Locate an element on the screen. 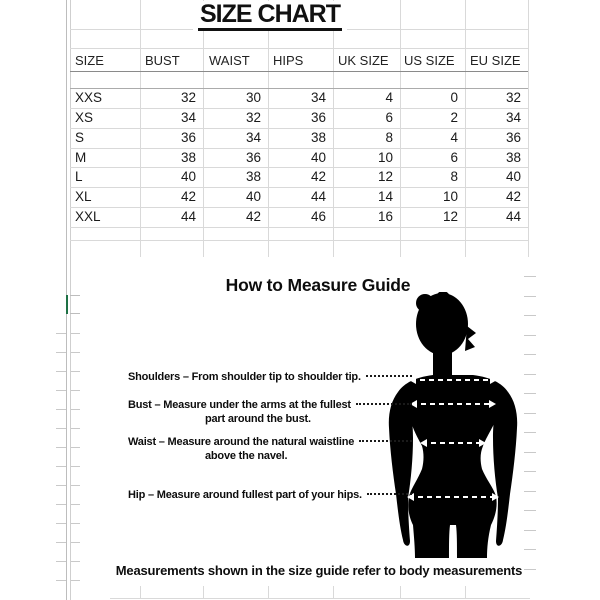  measure-instruction-text-line2: above the navel. is located at coordinates (246, 455).